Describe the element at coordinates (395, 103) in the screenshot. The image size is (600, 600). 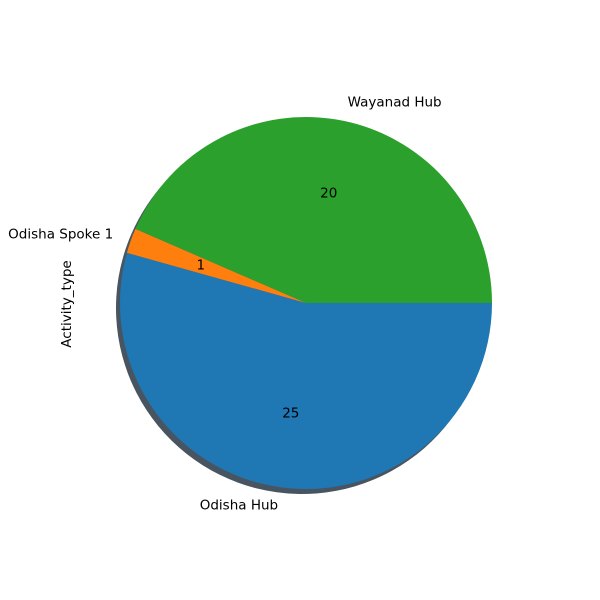
I see `pie-category-label-2: Wayanad Hub` at that location.